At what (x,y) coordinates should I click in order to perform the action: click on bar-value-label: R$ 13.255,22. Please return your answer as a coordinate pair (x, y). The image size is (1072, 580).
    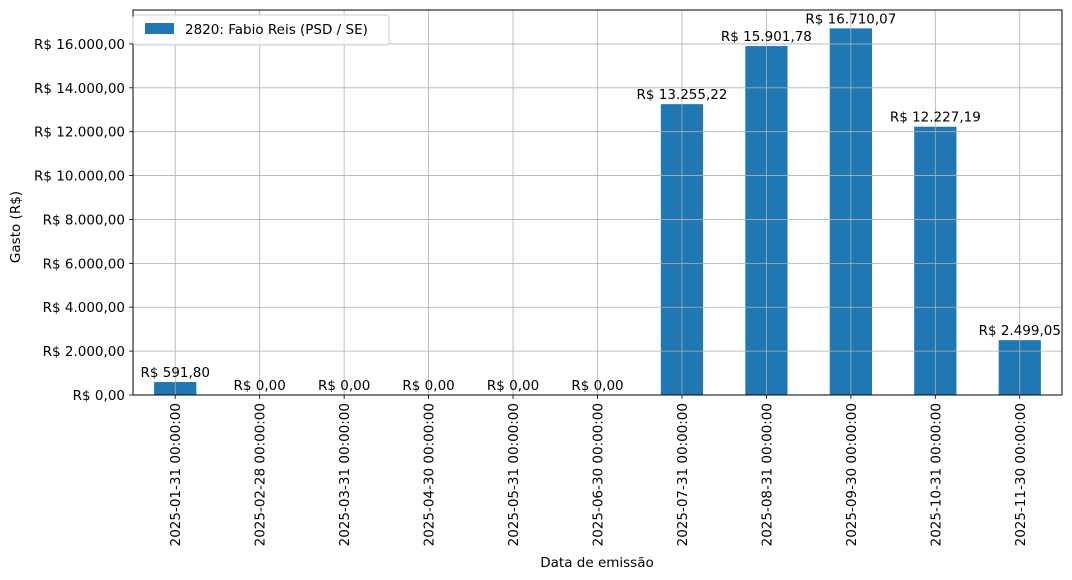
    Looking at the image, I should click on (681, 95).